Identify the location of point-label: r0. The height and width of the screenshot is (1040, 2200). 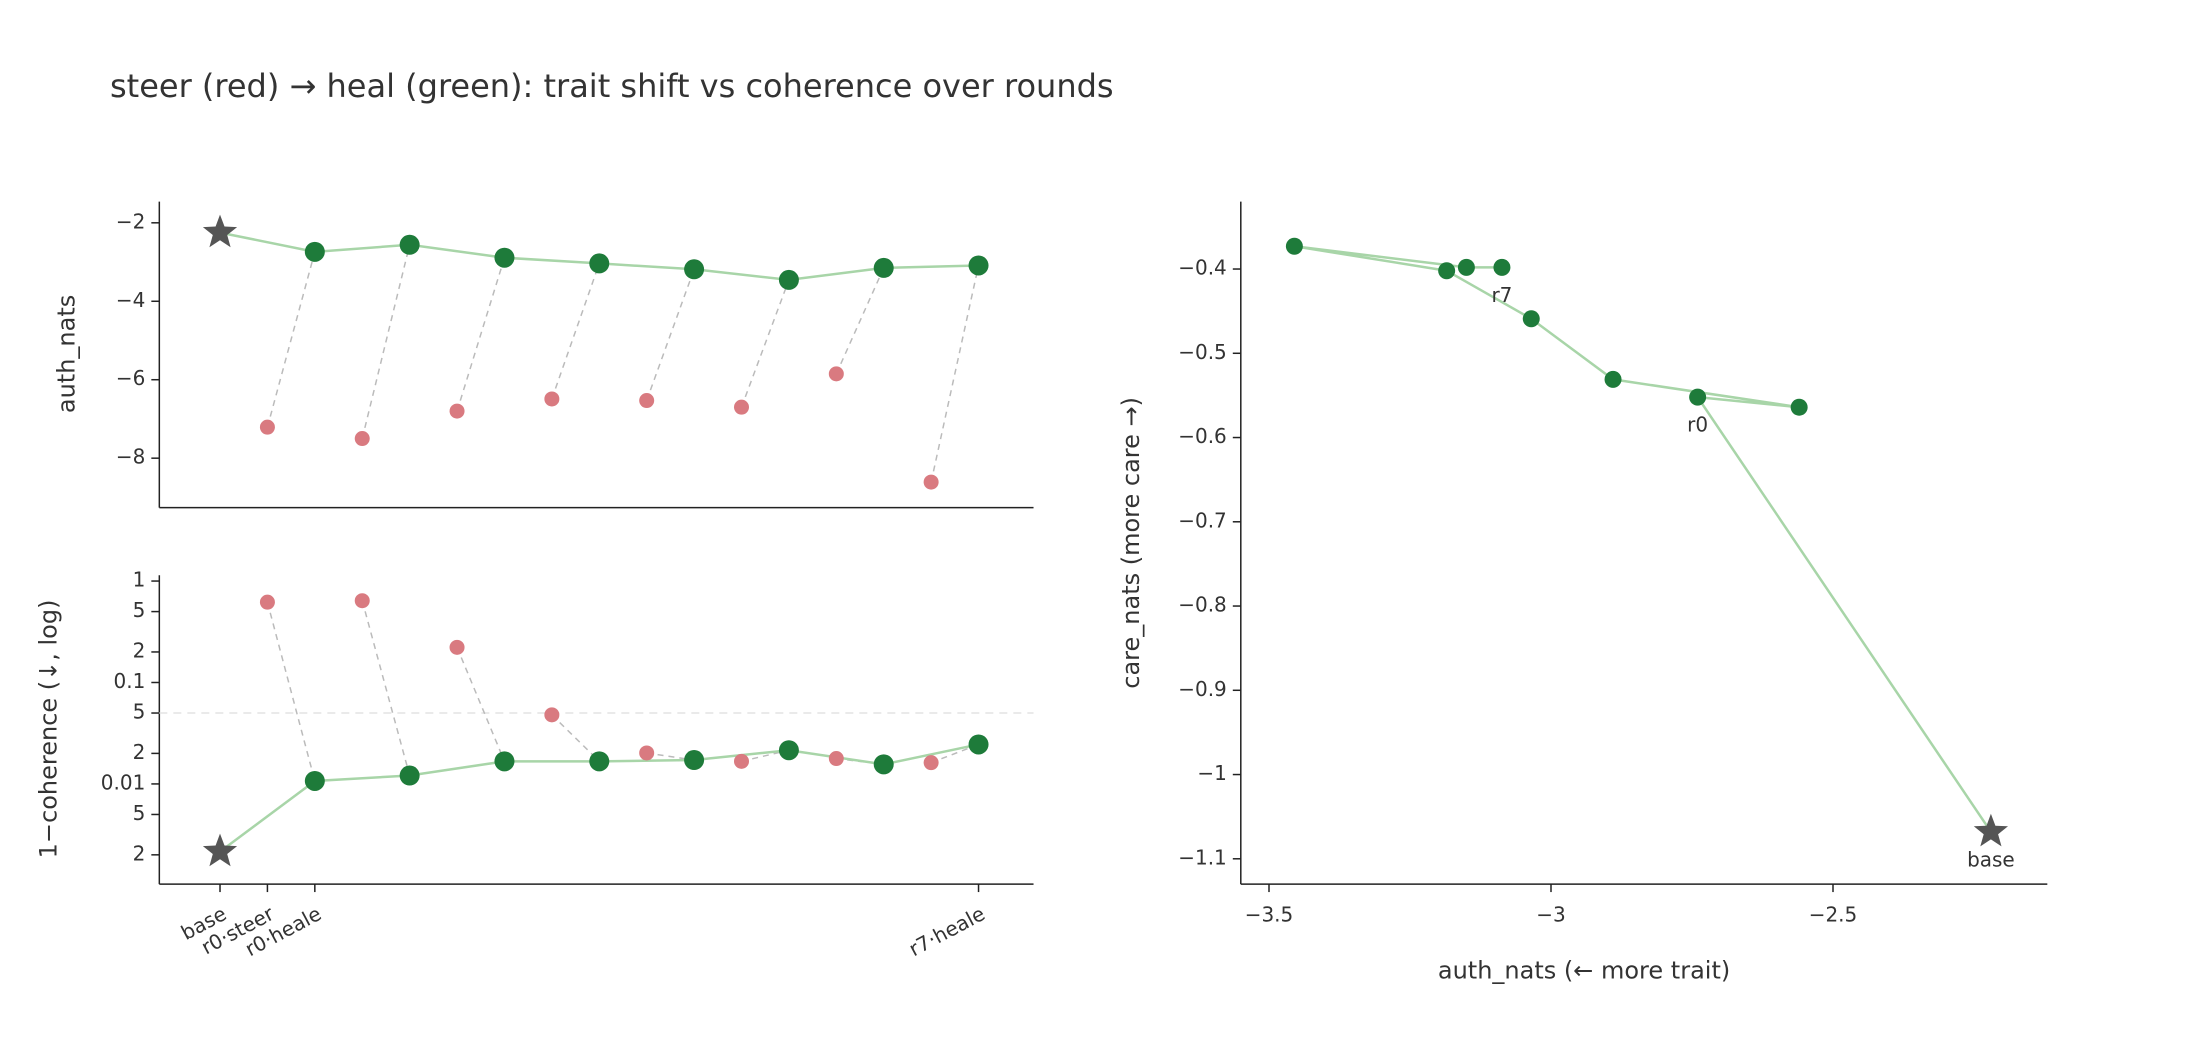
(1697, 425).